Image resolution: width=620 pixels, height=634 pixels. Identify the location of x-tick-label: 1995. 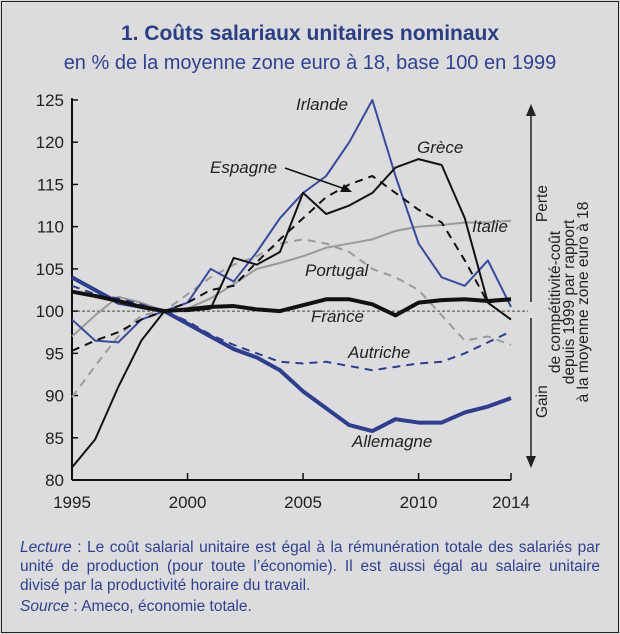
(72, 502).